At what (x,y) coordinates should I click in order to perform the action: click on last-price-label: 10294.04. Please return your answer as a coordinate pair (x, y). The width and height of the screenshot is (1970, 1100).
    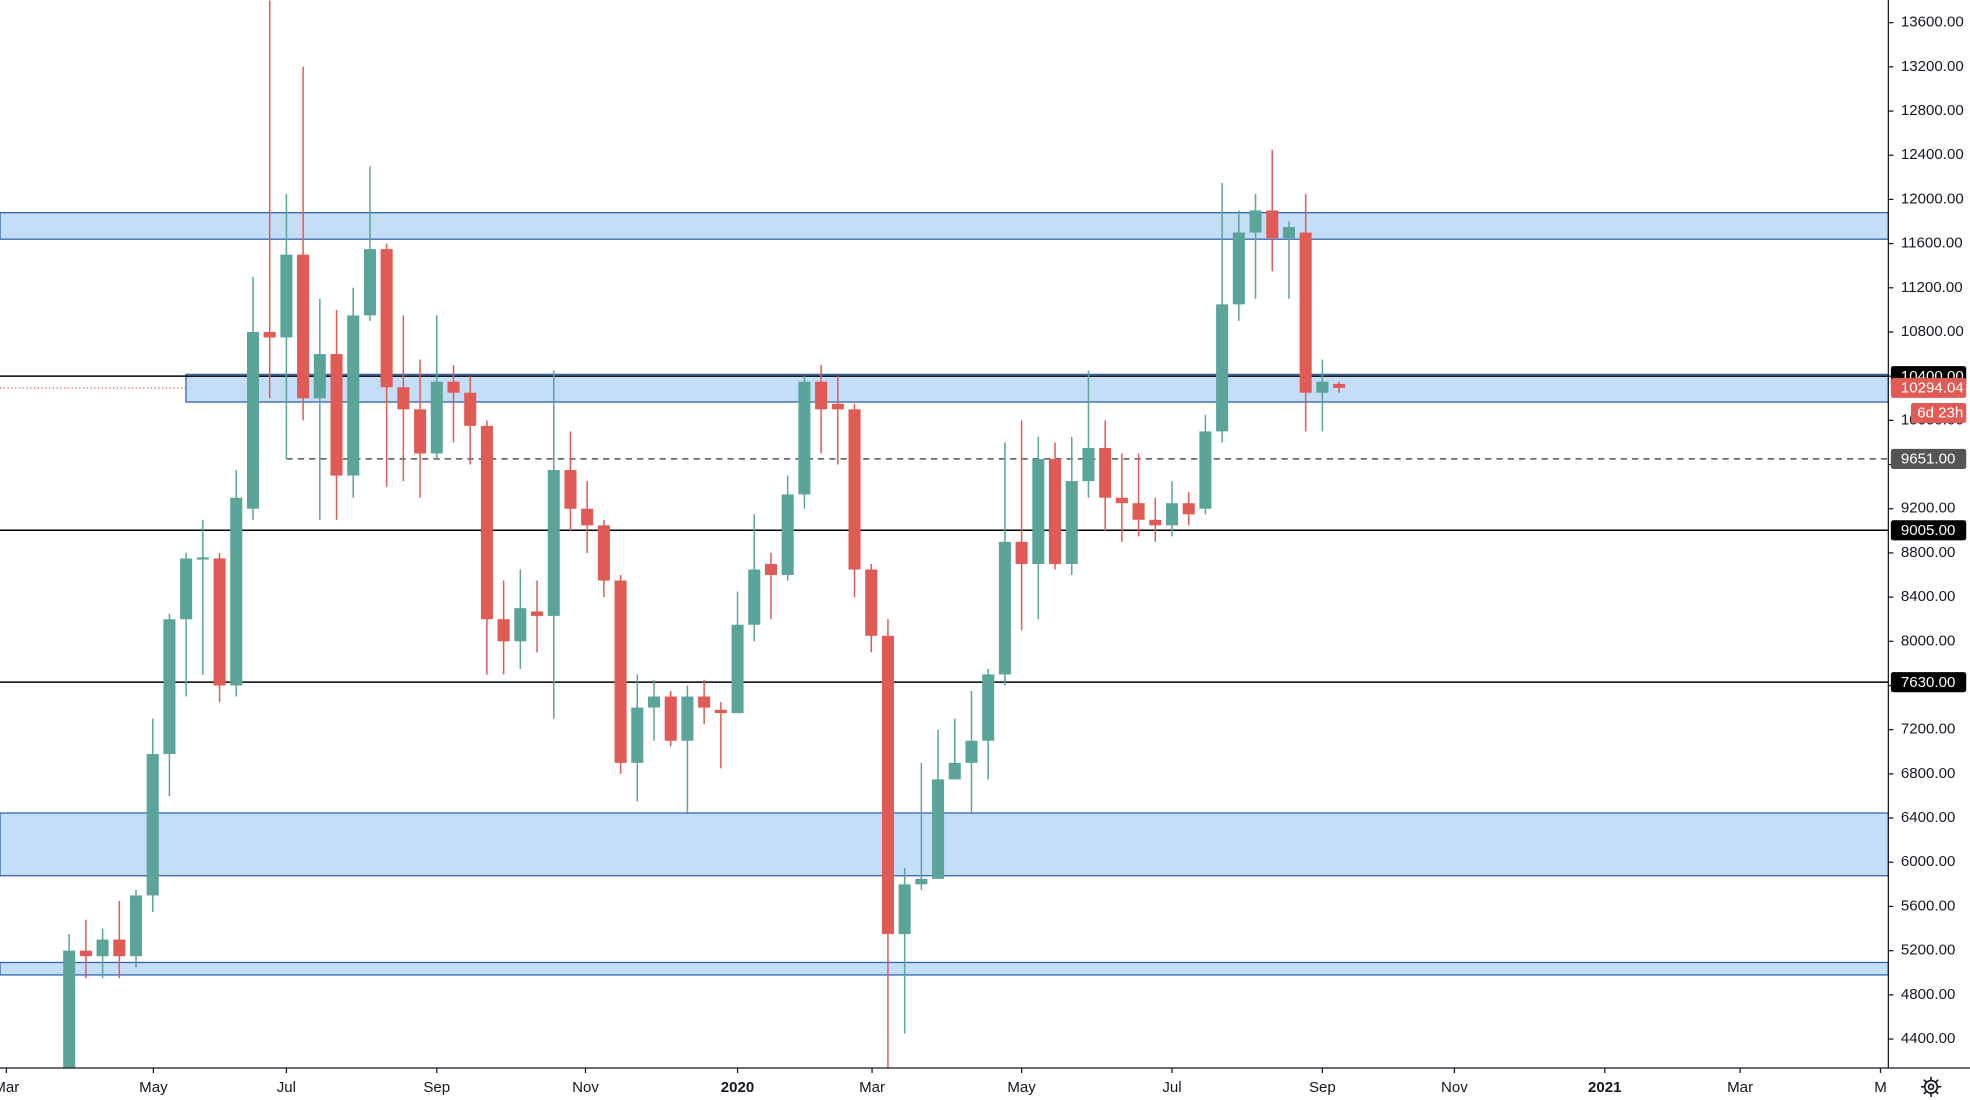
    Looking at the image, I should click on (1932, 387).